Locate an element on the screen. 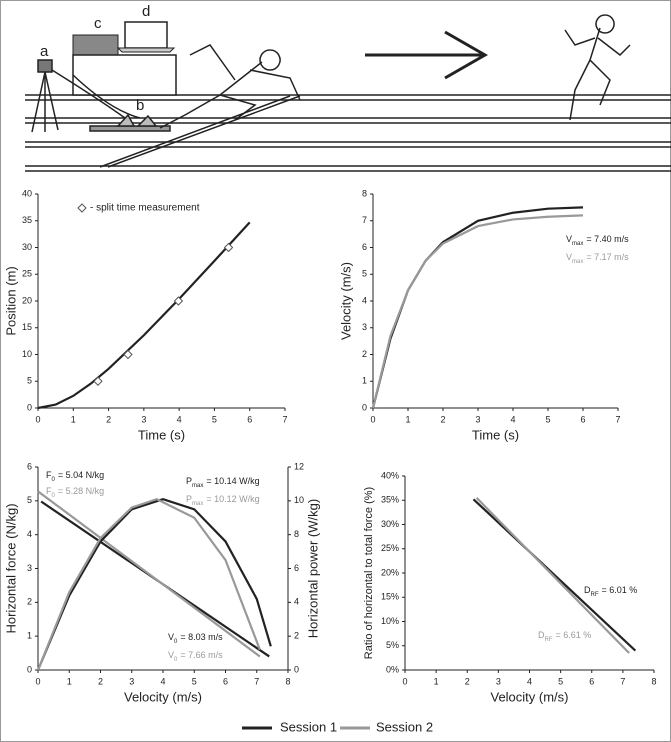  annotation-value: = 8.03 m/s is located at coordinates (201, 637).